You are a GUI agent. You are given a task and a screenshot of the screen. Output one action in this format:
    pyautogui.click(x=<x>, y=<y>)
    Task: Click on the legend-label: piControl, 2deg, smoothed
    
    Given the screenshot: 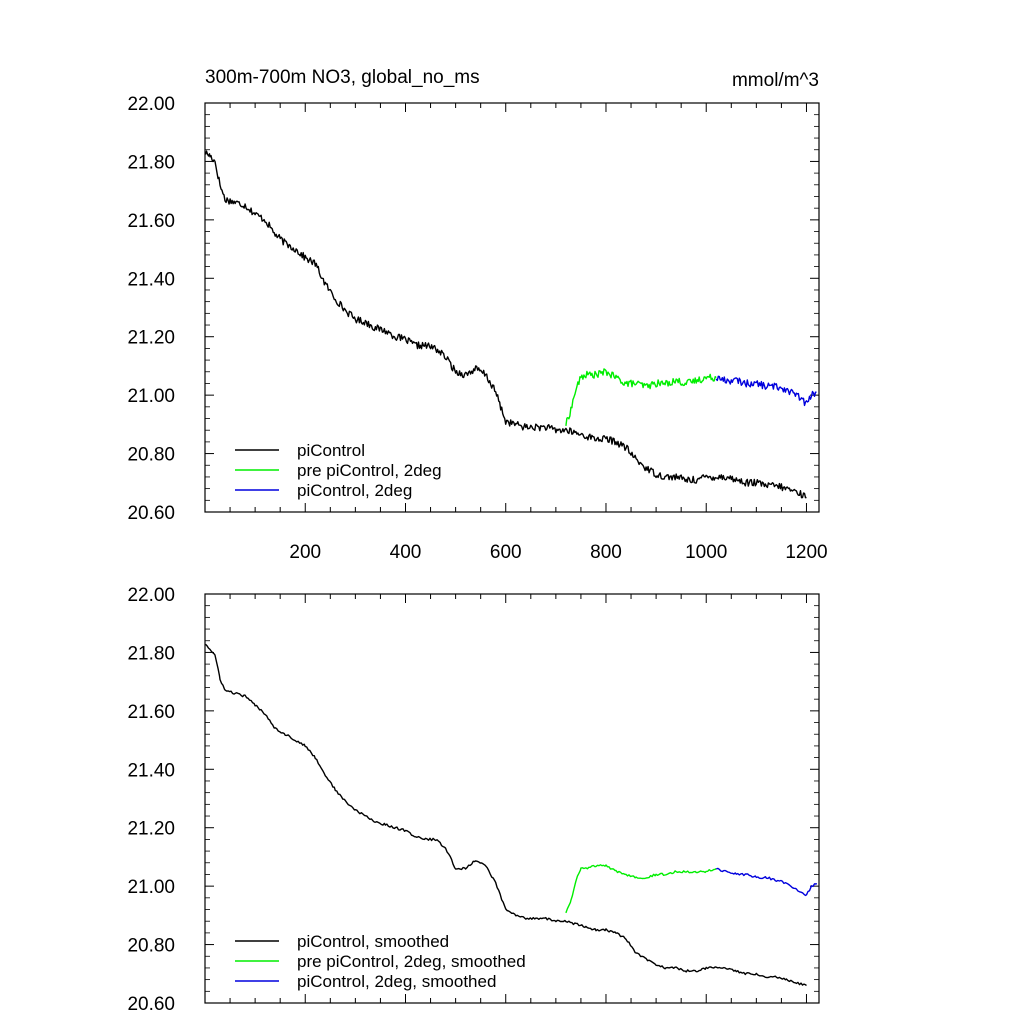 What is the action you would take?
    pyautogui.click(x=396, y=981)
    